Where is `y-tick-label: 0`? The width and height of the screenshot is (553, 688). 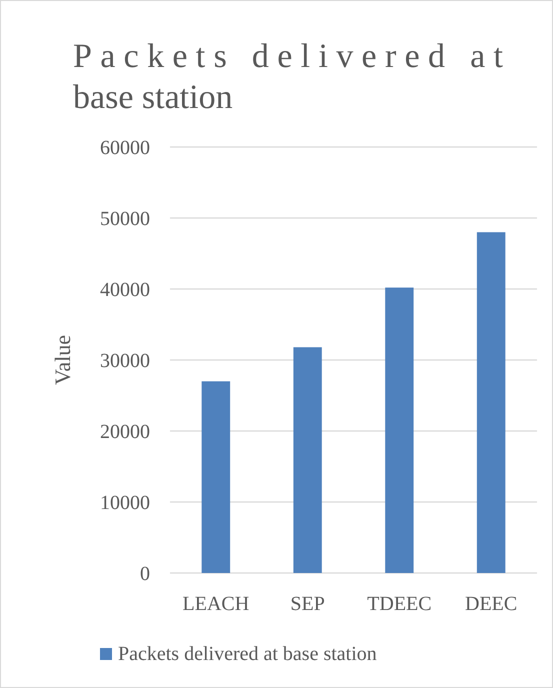 y-tick-label: 0 is located at coordinates (145, 574).